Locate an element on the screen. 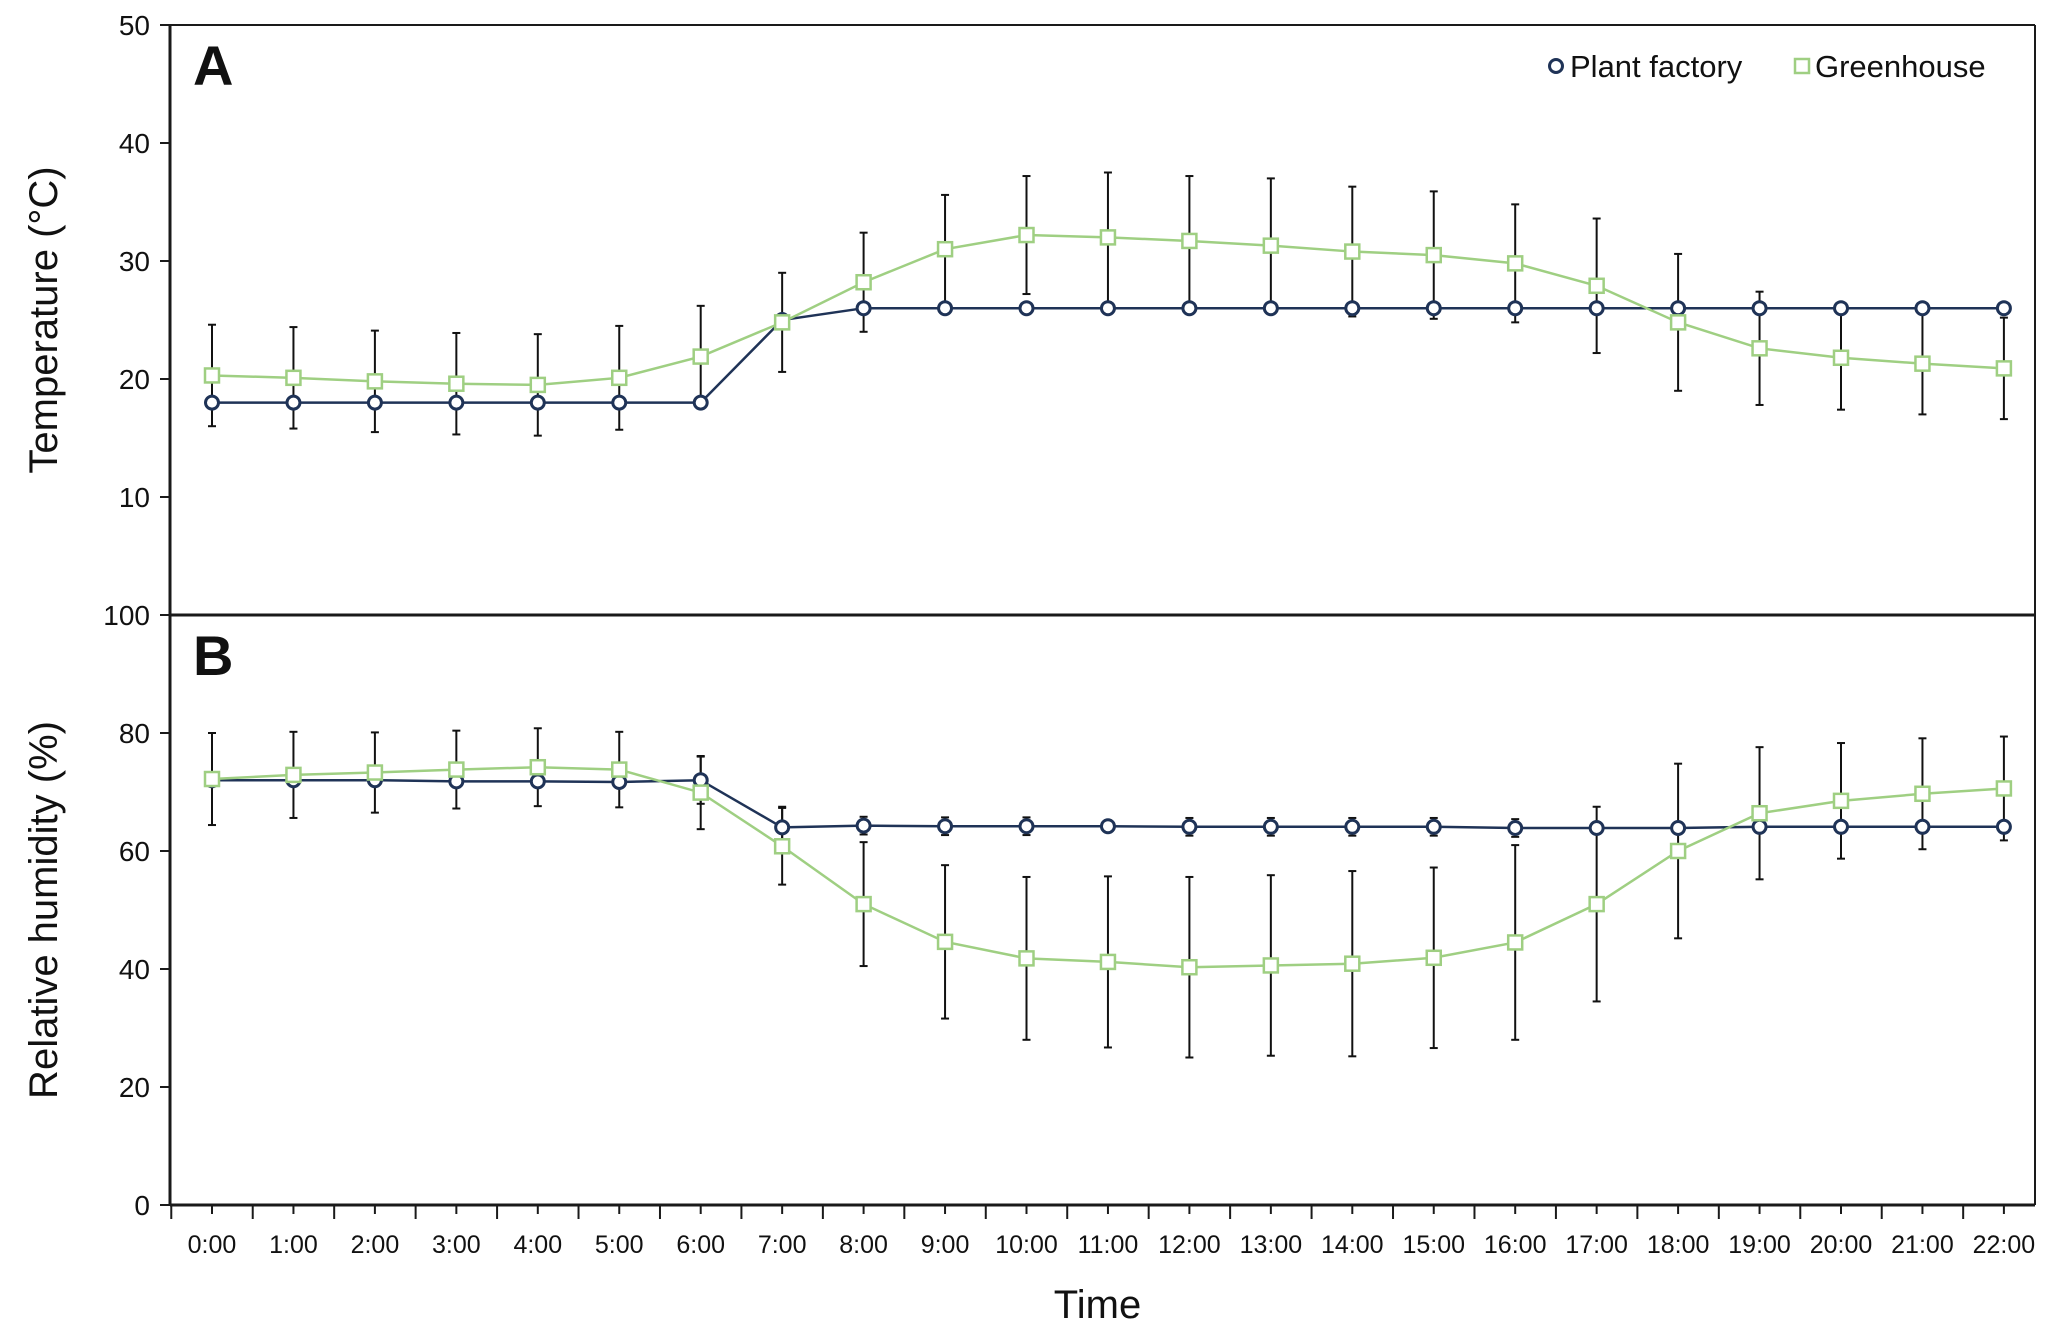  x-tick-label: 15:00 is located at coordinates (1433, 1245).